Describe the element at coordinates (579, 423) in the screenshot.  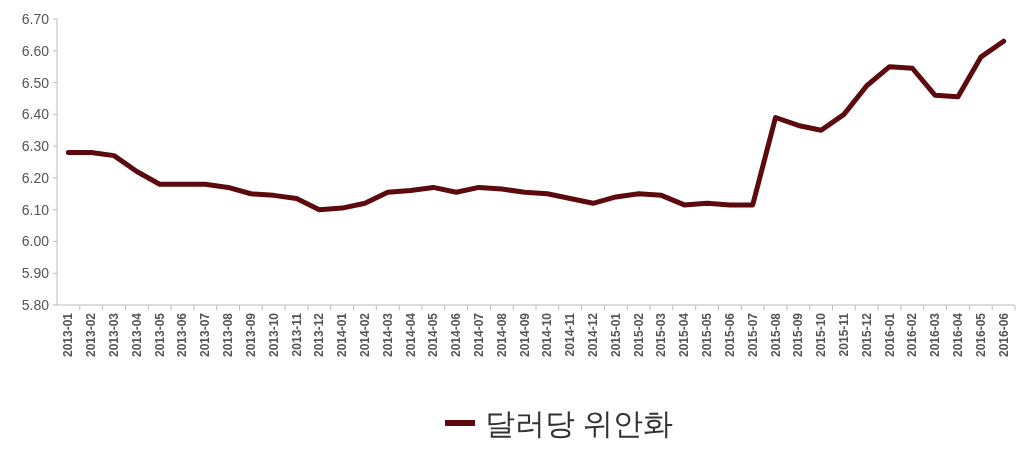
I see `legend-label: 달러당 위안화` at that location.